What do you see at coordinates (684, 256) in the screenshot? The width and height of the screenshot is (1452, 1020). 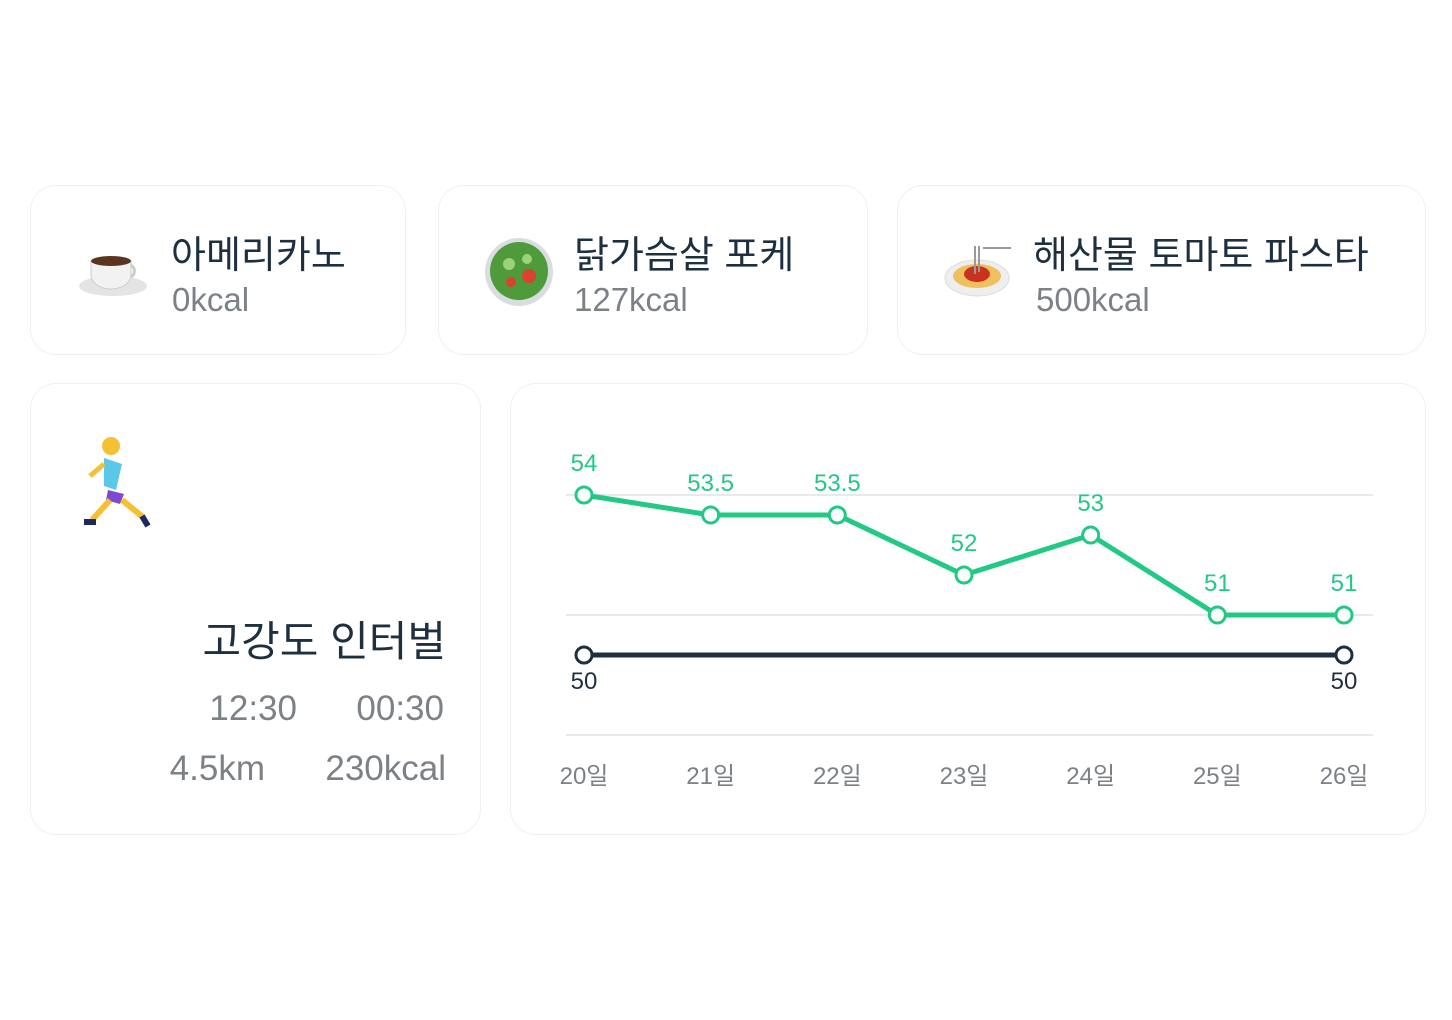 I see `food-name: 닭가슴살 포케` at bounding box center [684, 256].